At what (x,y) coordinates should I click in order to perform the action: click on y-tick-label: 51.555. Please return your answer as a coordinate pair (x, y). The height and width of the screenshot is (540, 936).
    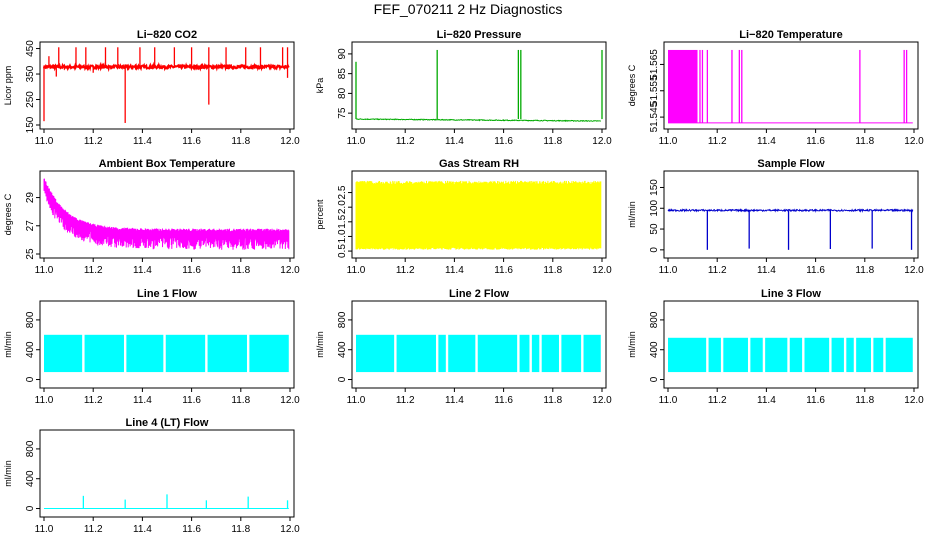
    Looking at the image, I should click on (654, 90).